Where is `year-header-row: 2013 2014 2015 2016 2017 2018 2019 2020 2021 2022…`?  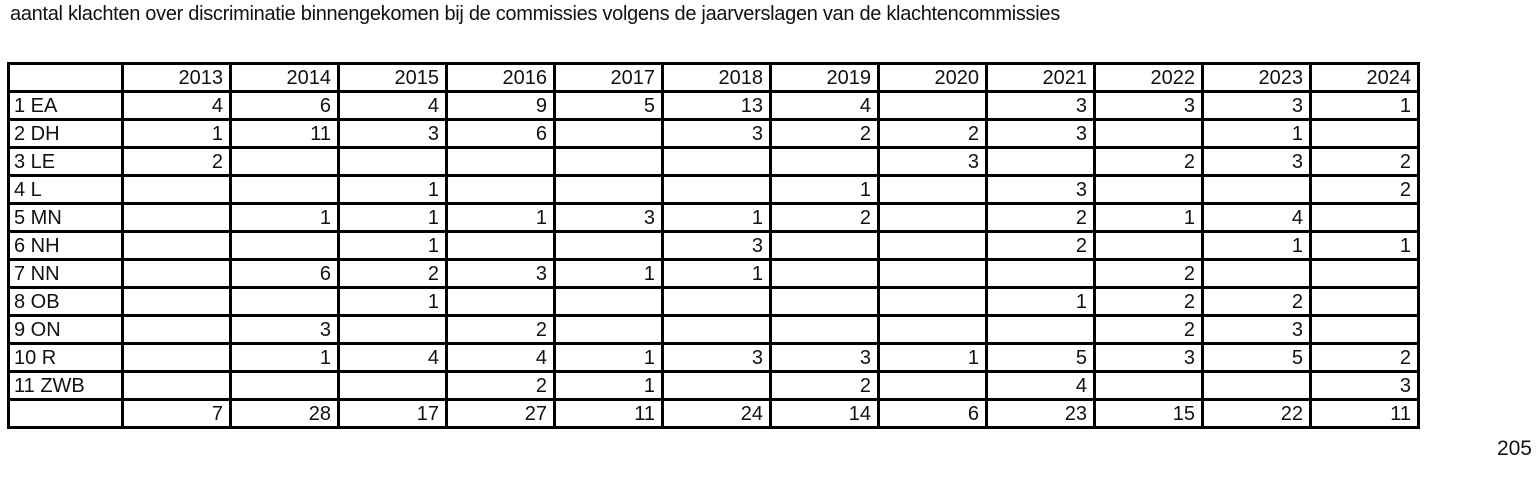 year-header-row: 2013 2014 2015 2016 2017 2018 2019 2020 2021 2022… is located at coordinates (713, 77).